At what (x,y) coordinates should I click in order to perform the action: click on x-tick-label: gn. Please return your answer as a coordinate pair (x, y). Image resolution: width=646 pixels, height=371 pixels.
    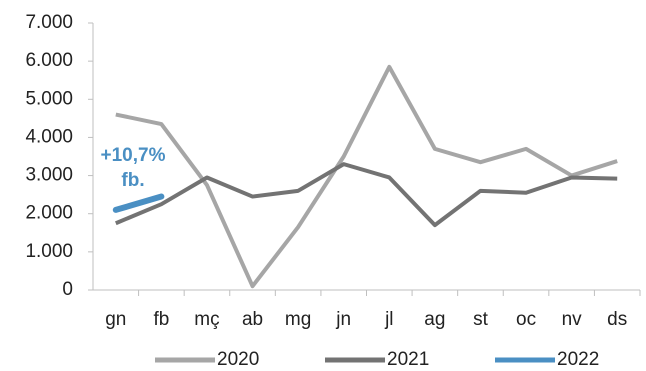
    Looking at the image, I should click on (115, 319).